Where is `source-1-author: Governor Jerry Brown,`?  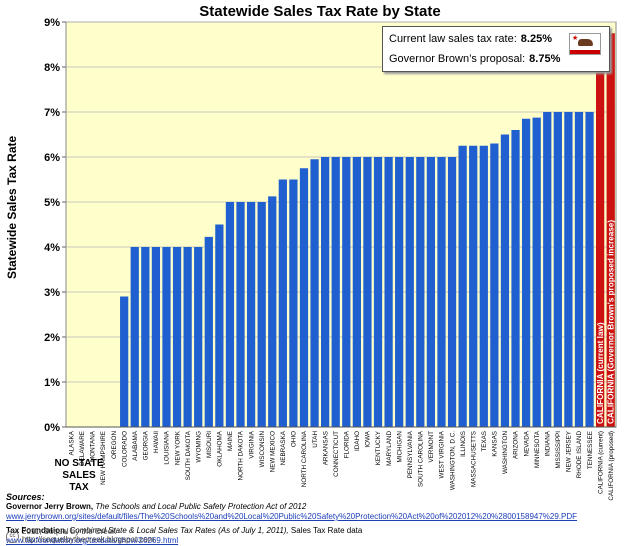 source-1-author: Governor Jerry Brown, is located at coordinates (50, 506).